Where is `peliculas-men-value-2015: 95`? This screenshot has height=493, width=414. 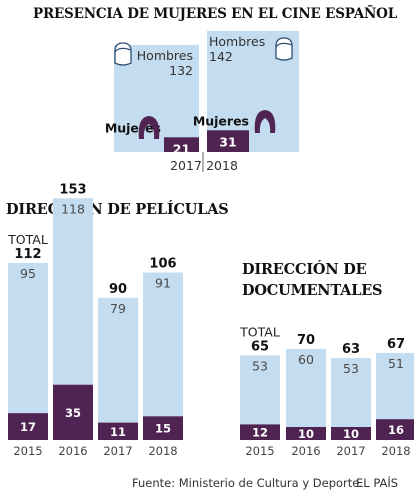 peliculas-men-value-2015: 95 is located at coordinates (28, 273).